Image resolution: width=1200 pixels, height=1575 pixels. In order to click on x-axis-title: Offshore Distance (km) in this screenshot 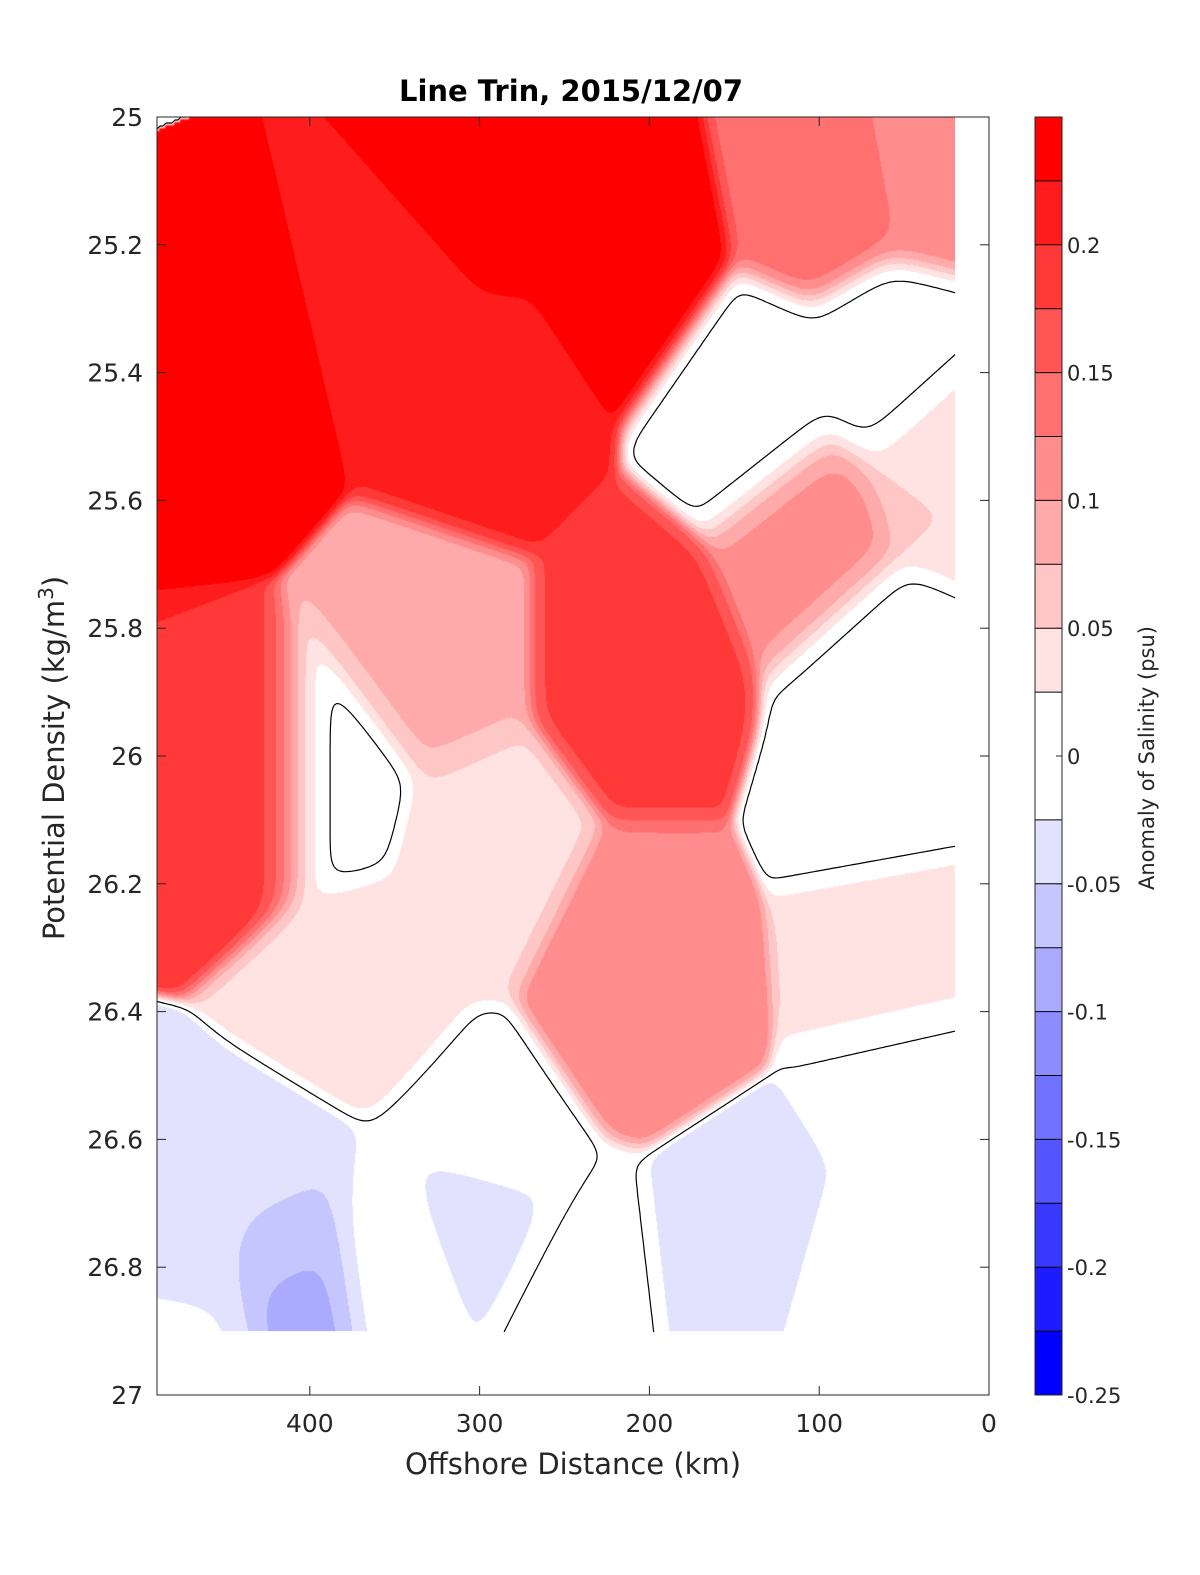, I will do `click(573, 1464)`.